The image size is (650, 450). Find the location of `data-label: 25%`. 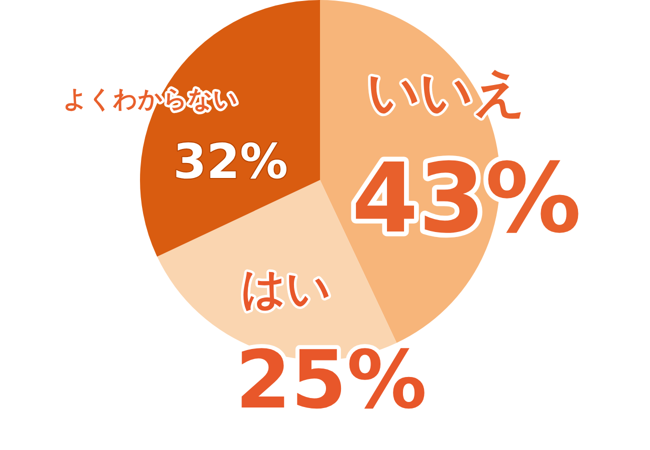

data-label: 25% is located at coordinates (331, 380).